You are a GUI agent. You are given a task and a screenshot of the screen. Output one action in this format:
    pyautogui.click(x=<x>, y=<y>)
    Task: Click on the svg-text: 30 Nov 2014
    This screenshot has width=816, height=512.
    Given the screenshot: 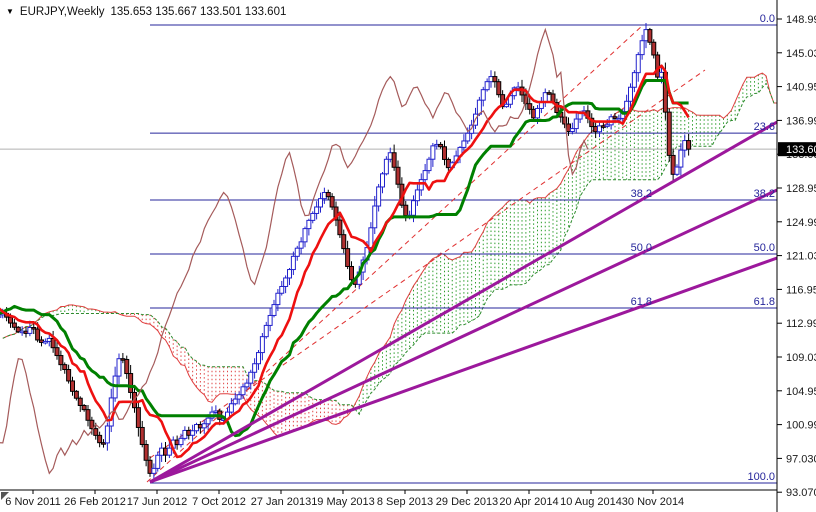 What is the action you would take?
    pyautogui.click(x=653, y=502)
    